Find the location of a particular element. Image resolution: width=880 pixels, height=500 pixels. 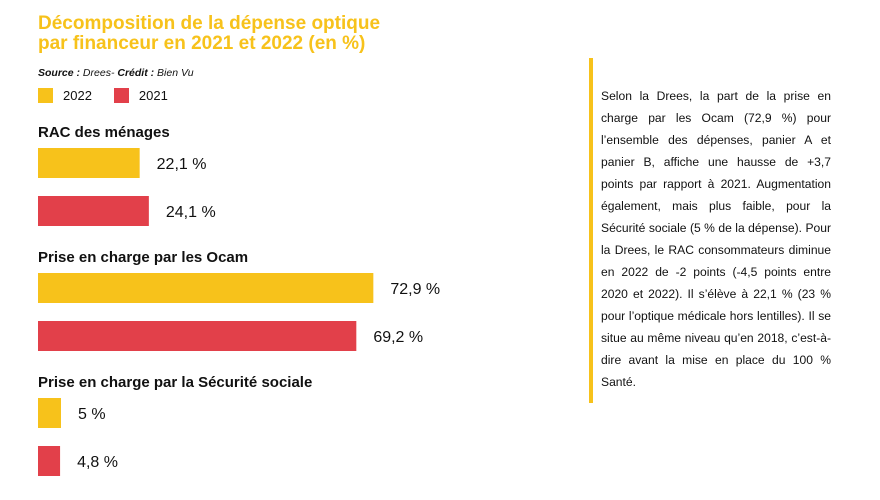

credit-label: Crédit : is located at coordinates (136, 73).